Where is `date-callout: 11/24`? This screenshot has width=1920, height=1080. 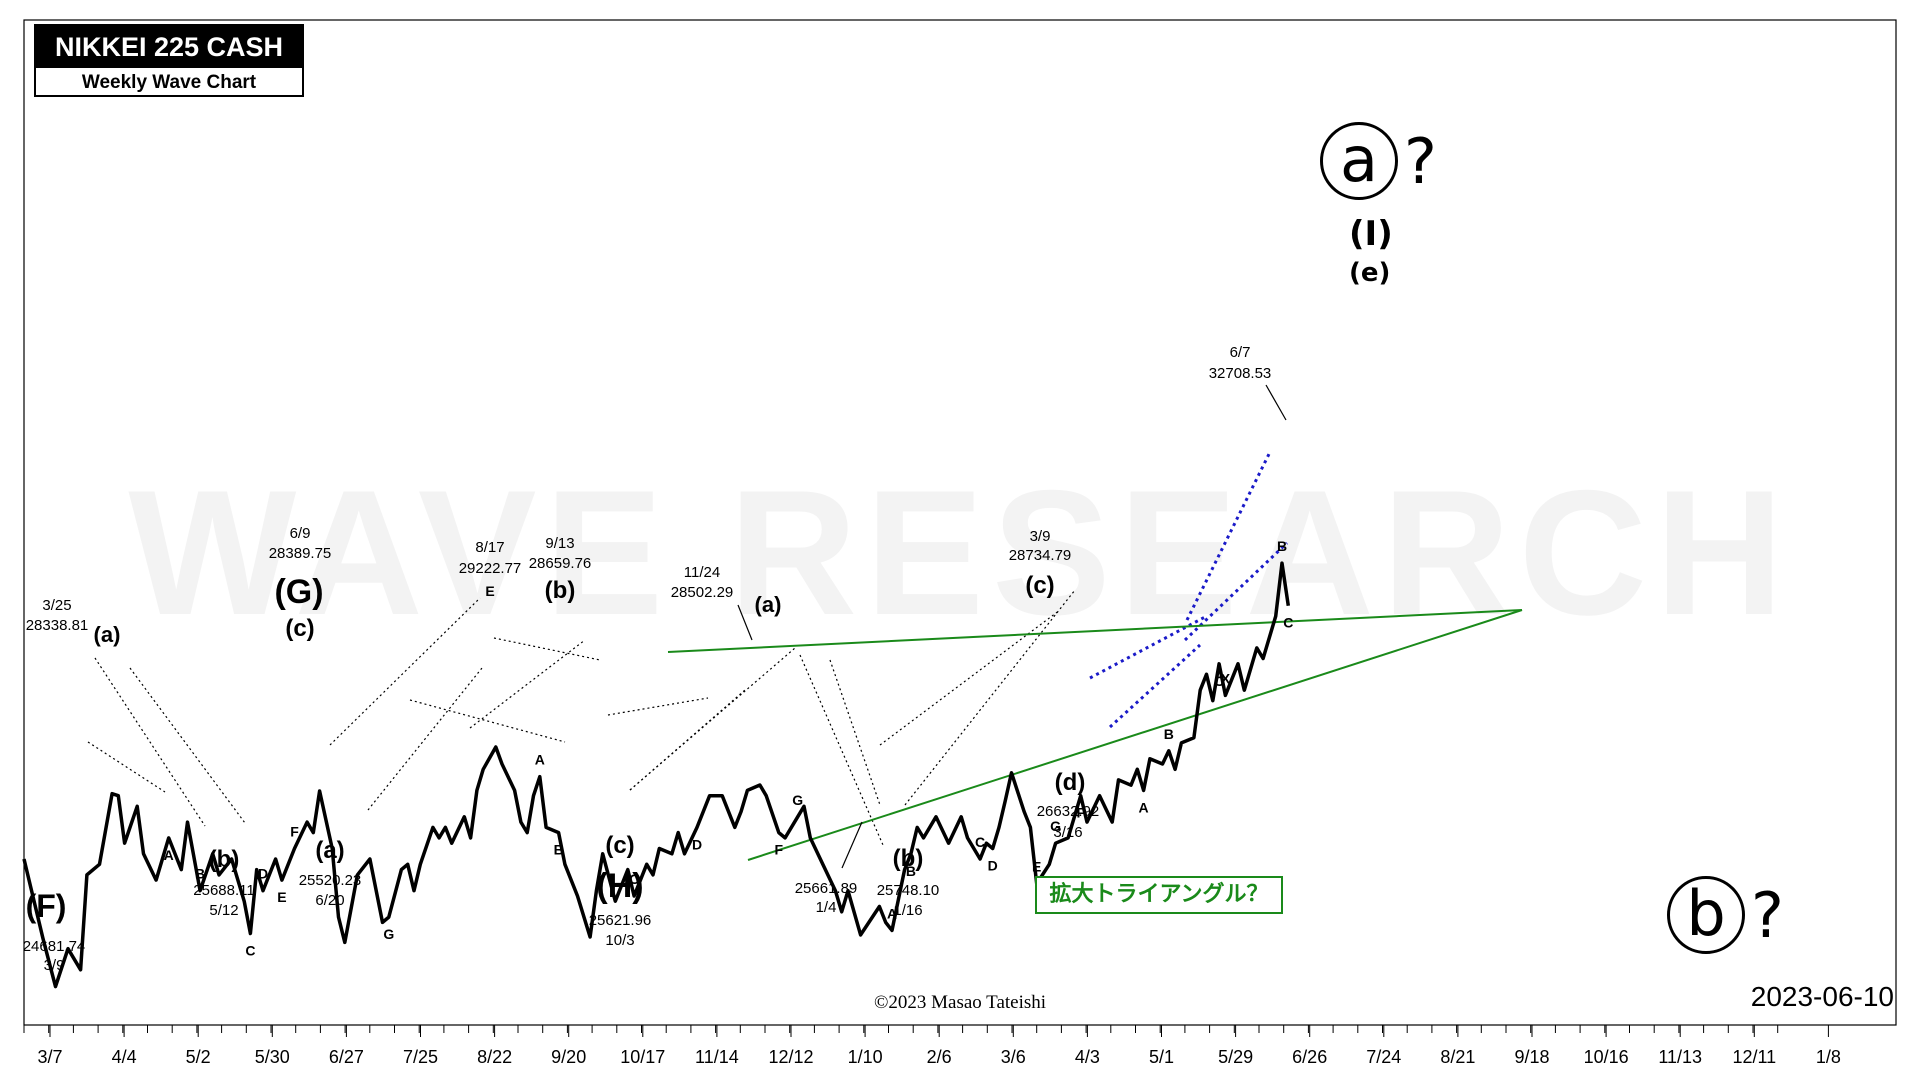
date-callout: 11/24 is located at coordinates (702, 572).